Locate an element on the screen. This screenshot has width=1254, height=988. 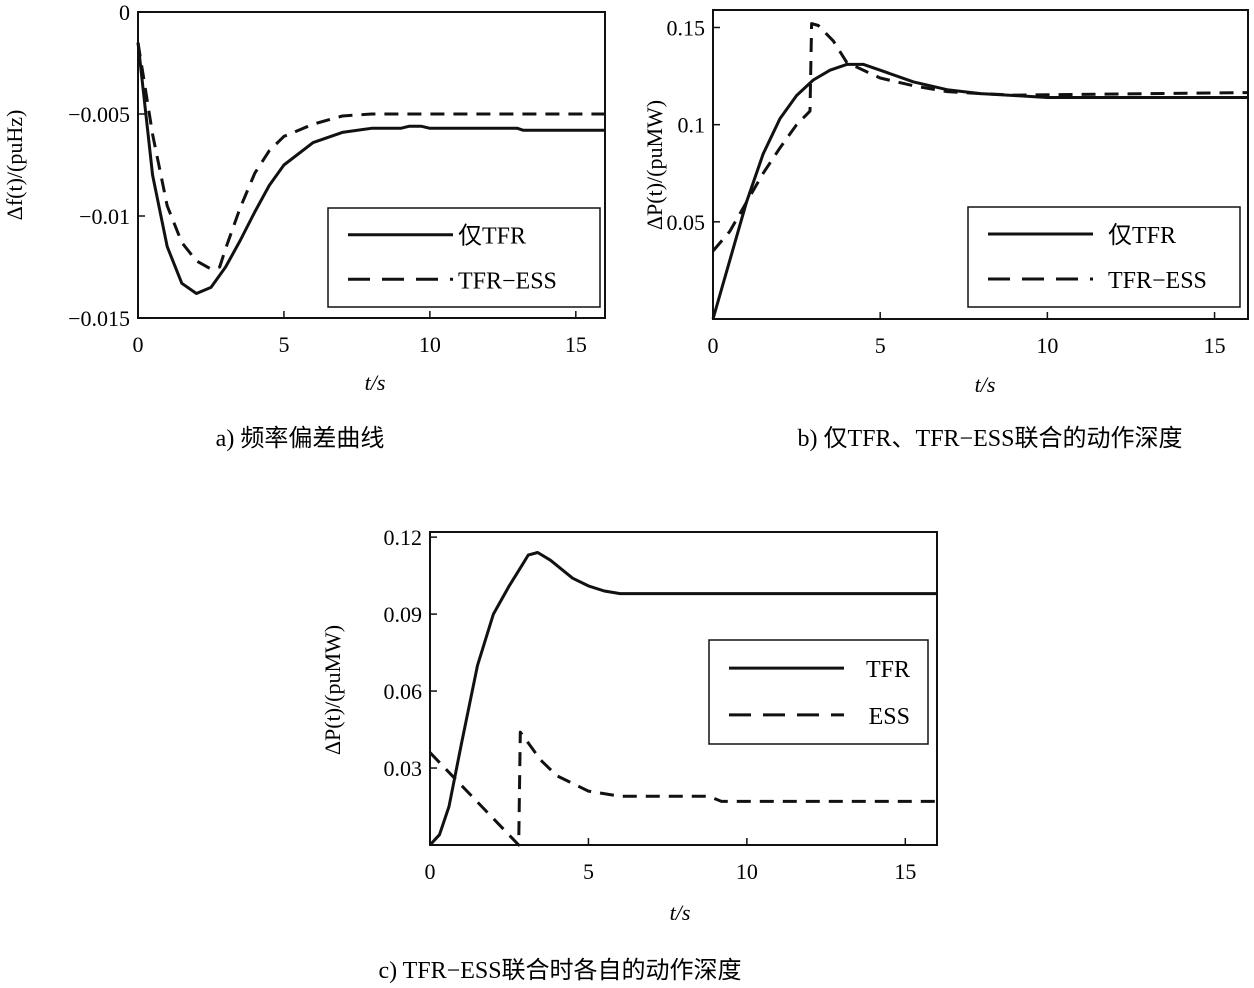
y-axis-label: Δf(t)/(puHz) is located at coordinates (14, 165).